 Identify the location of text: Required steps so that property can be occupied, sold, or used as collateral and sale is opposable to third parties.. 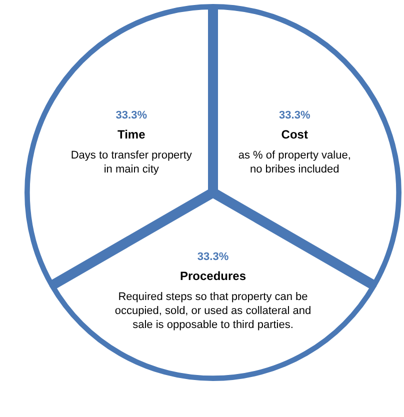
(213, 310).